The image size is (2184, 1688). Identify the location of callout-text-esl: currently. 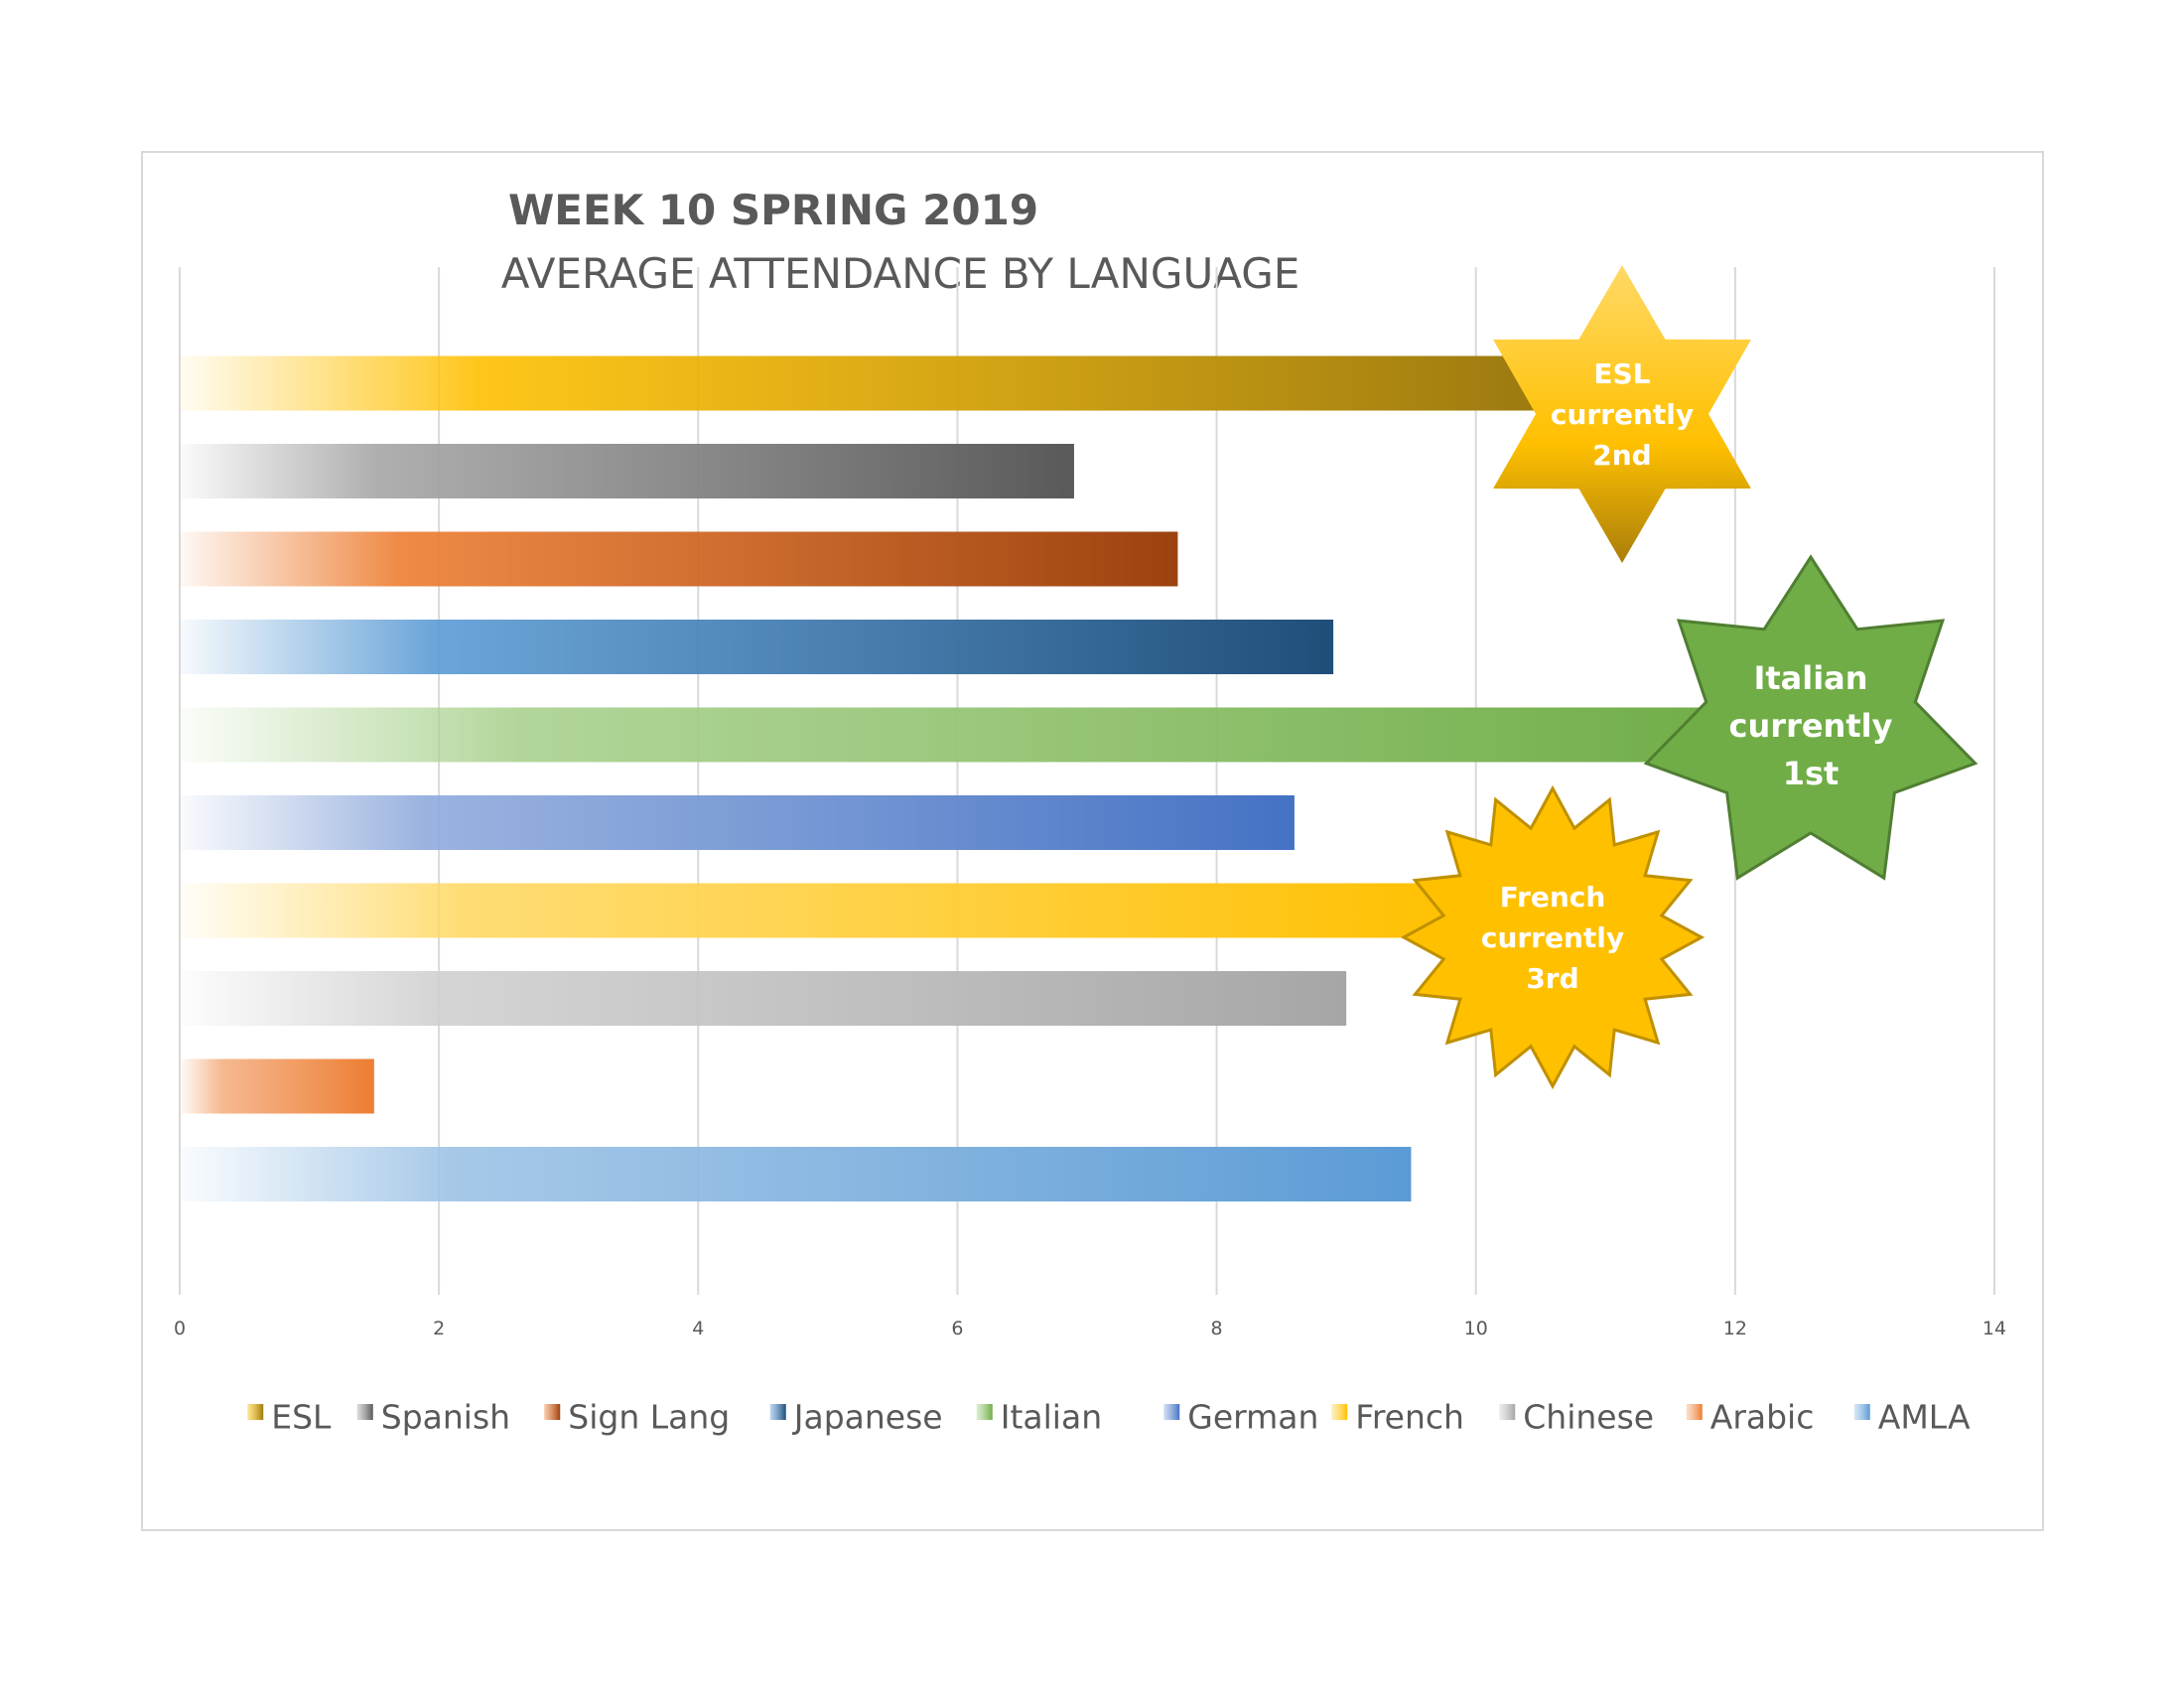
(1622, 414).